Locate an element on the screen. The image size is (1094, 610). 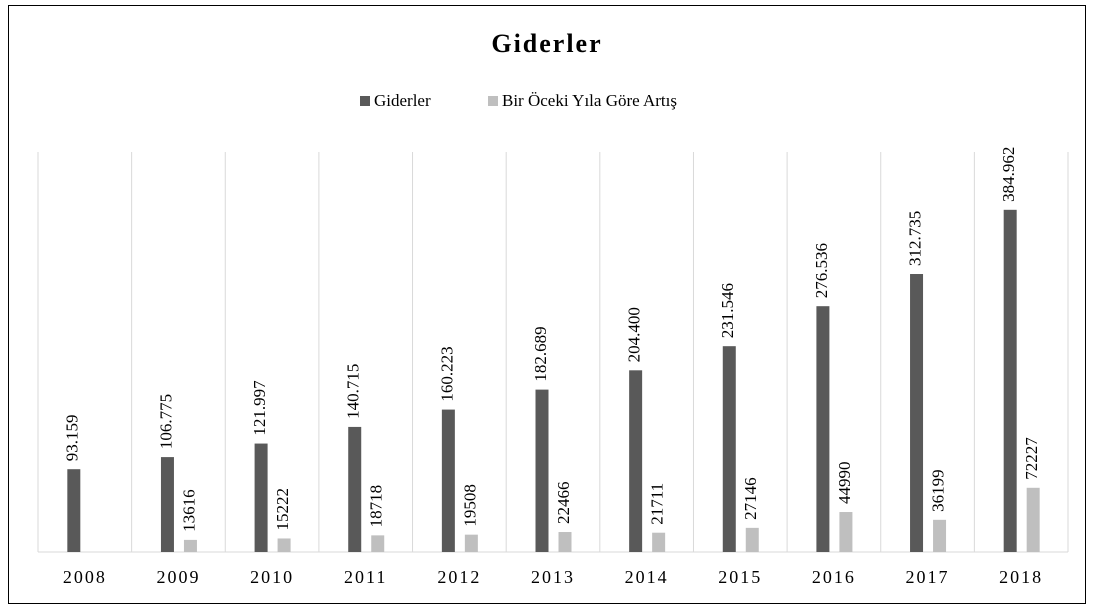
data-label: 22466 is located at coordinates (563, 503).